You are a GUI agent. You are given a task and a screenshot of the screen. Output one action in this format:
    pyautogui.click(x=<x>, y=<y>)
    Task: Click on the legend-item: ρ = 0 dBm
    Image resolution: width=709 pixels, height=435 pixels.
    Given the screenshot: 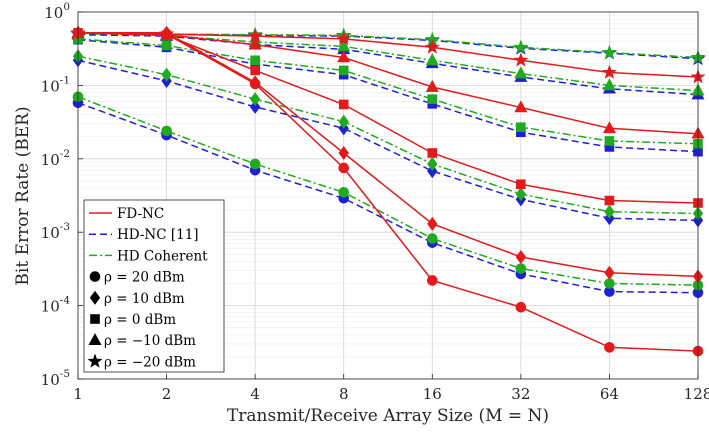 What is the action you would take?
    pyautogui.click(x=133, y=320)
    